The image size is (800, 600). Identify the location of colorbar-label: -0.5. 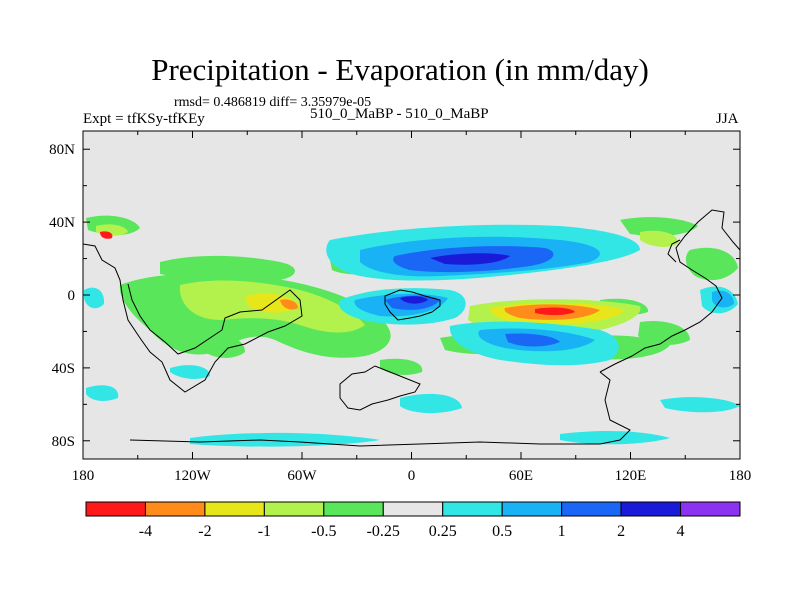
(323, 531).